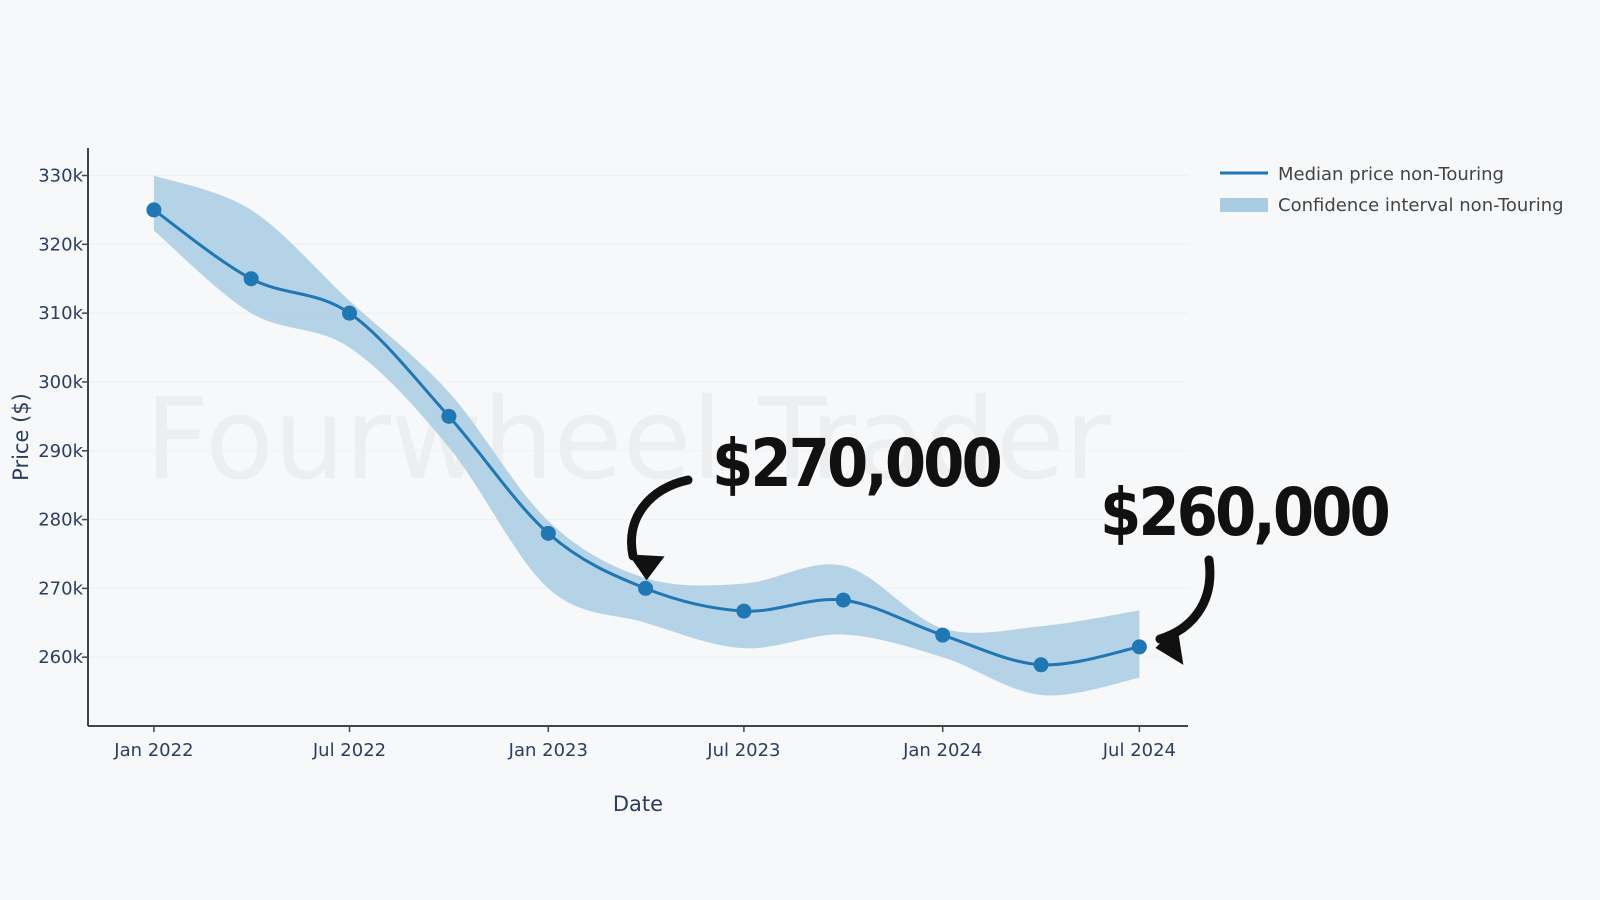  I want to click on x-tick-label: Jan 2022, so click(153, 750).